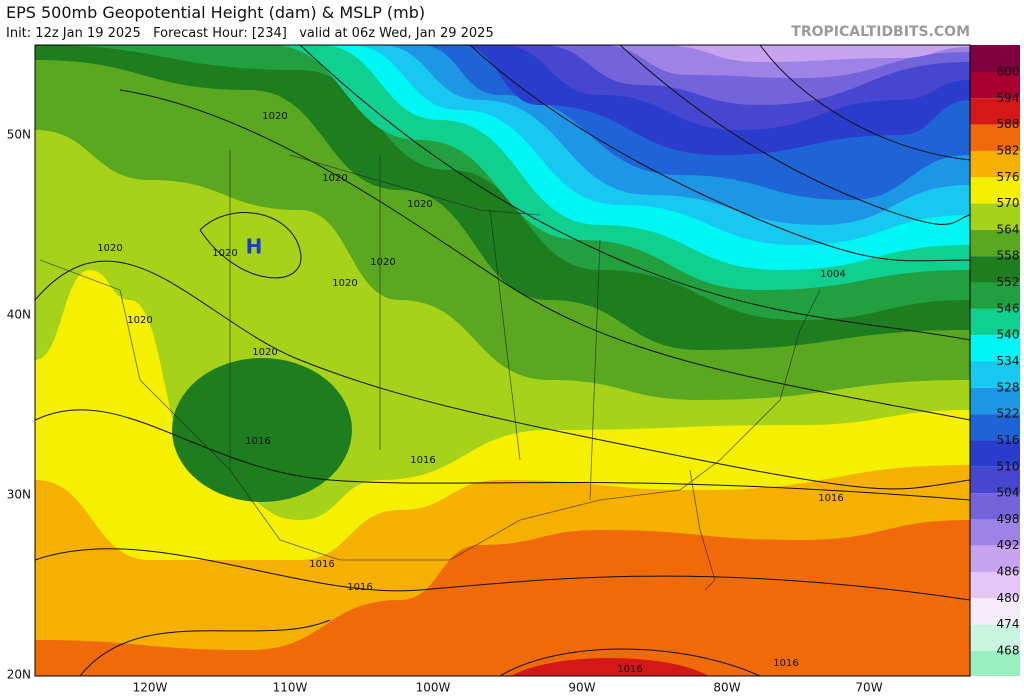 The width and height of the screenshot is (1024, 696). I want to click on colorbar-label: 564, so click(1008, 229).